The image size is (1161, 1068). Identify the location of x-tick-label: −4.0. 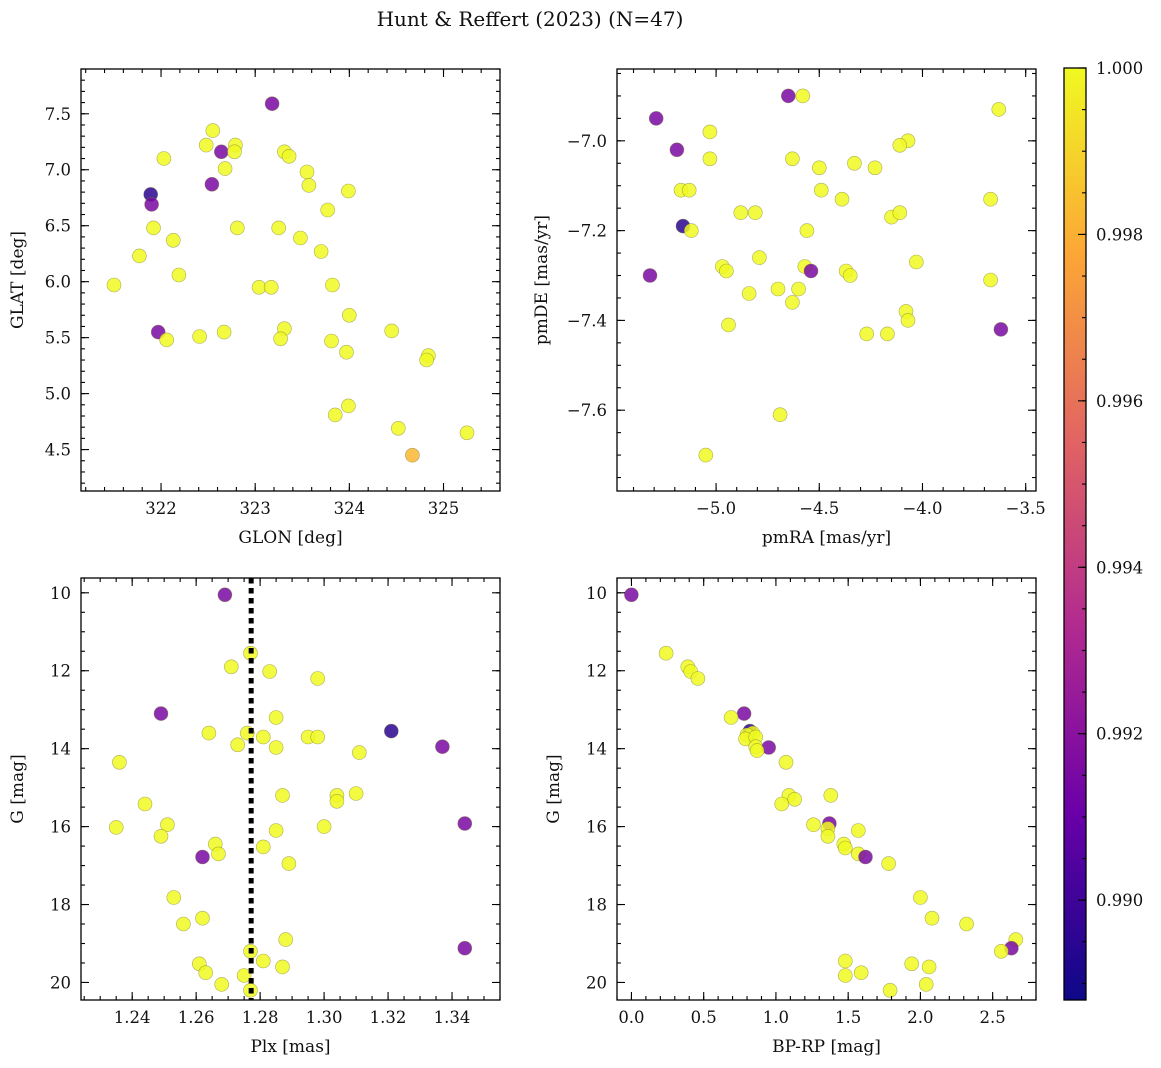
(922, 508).